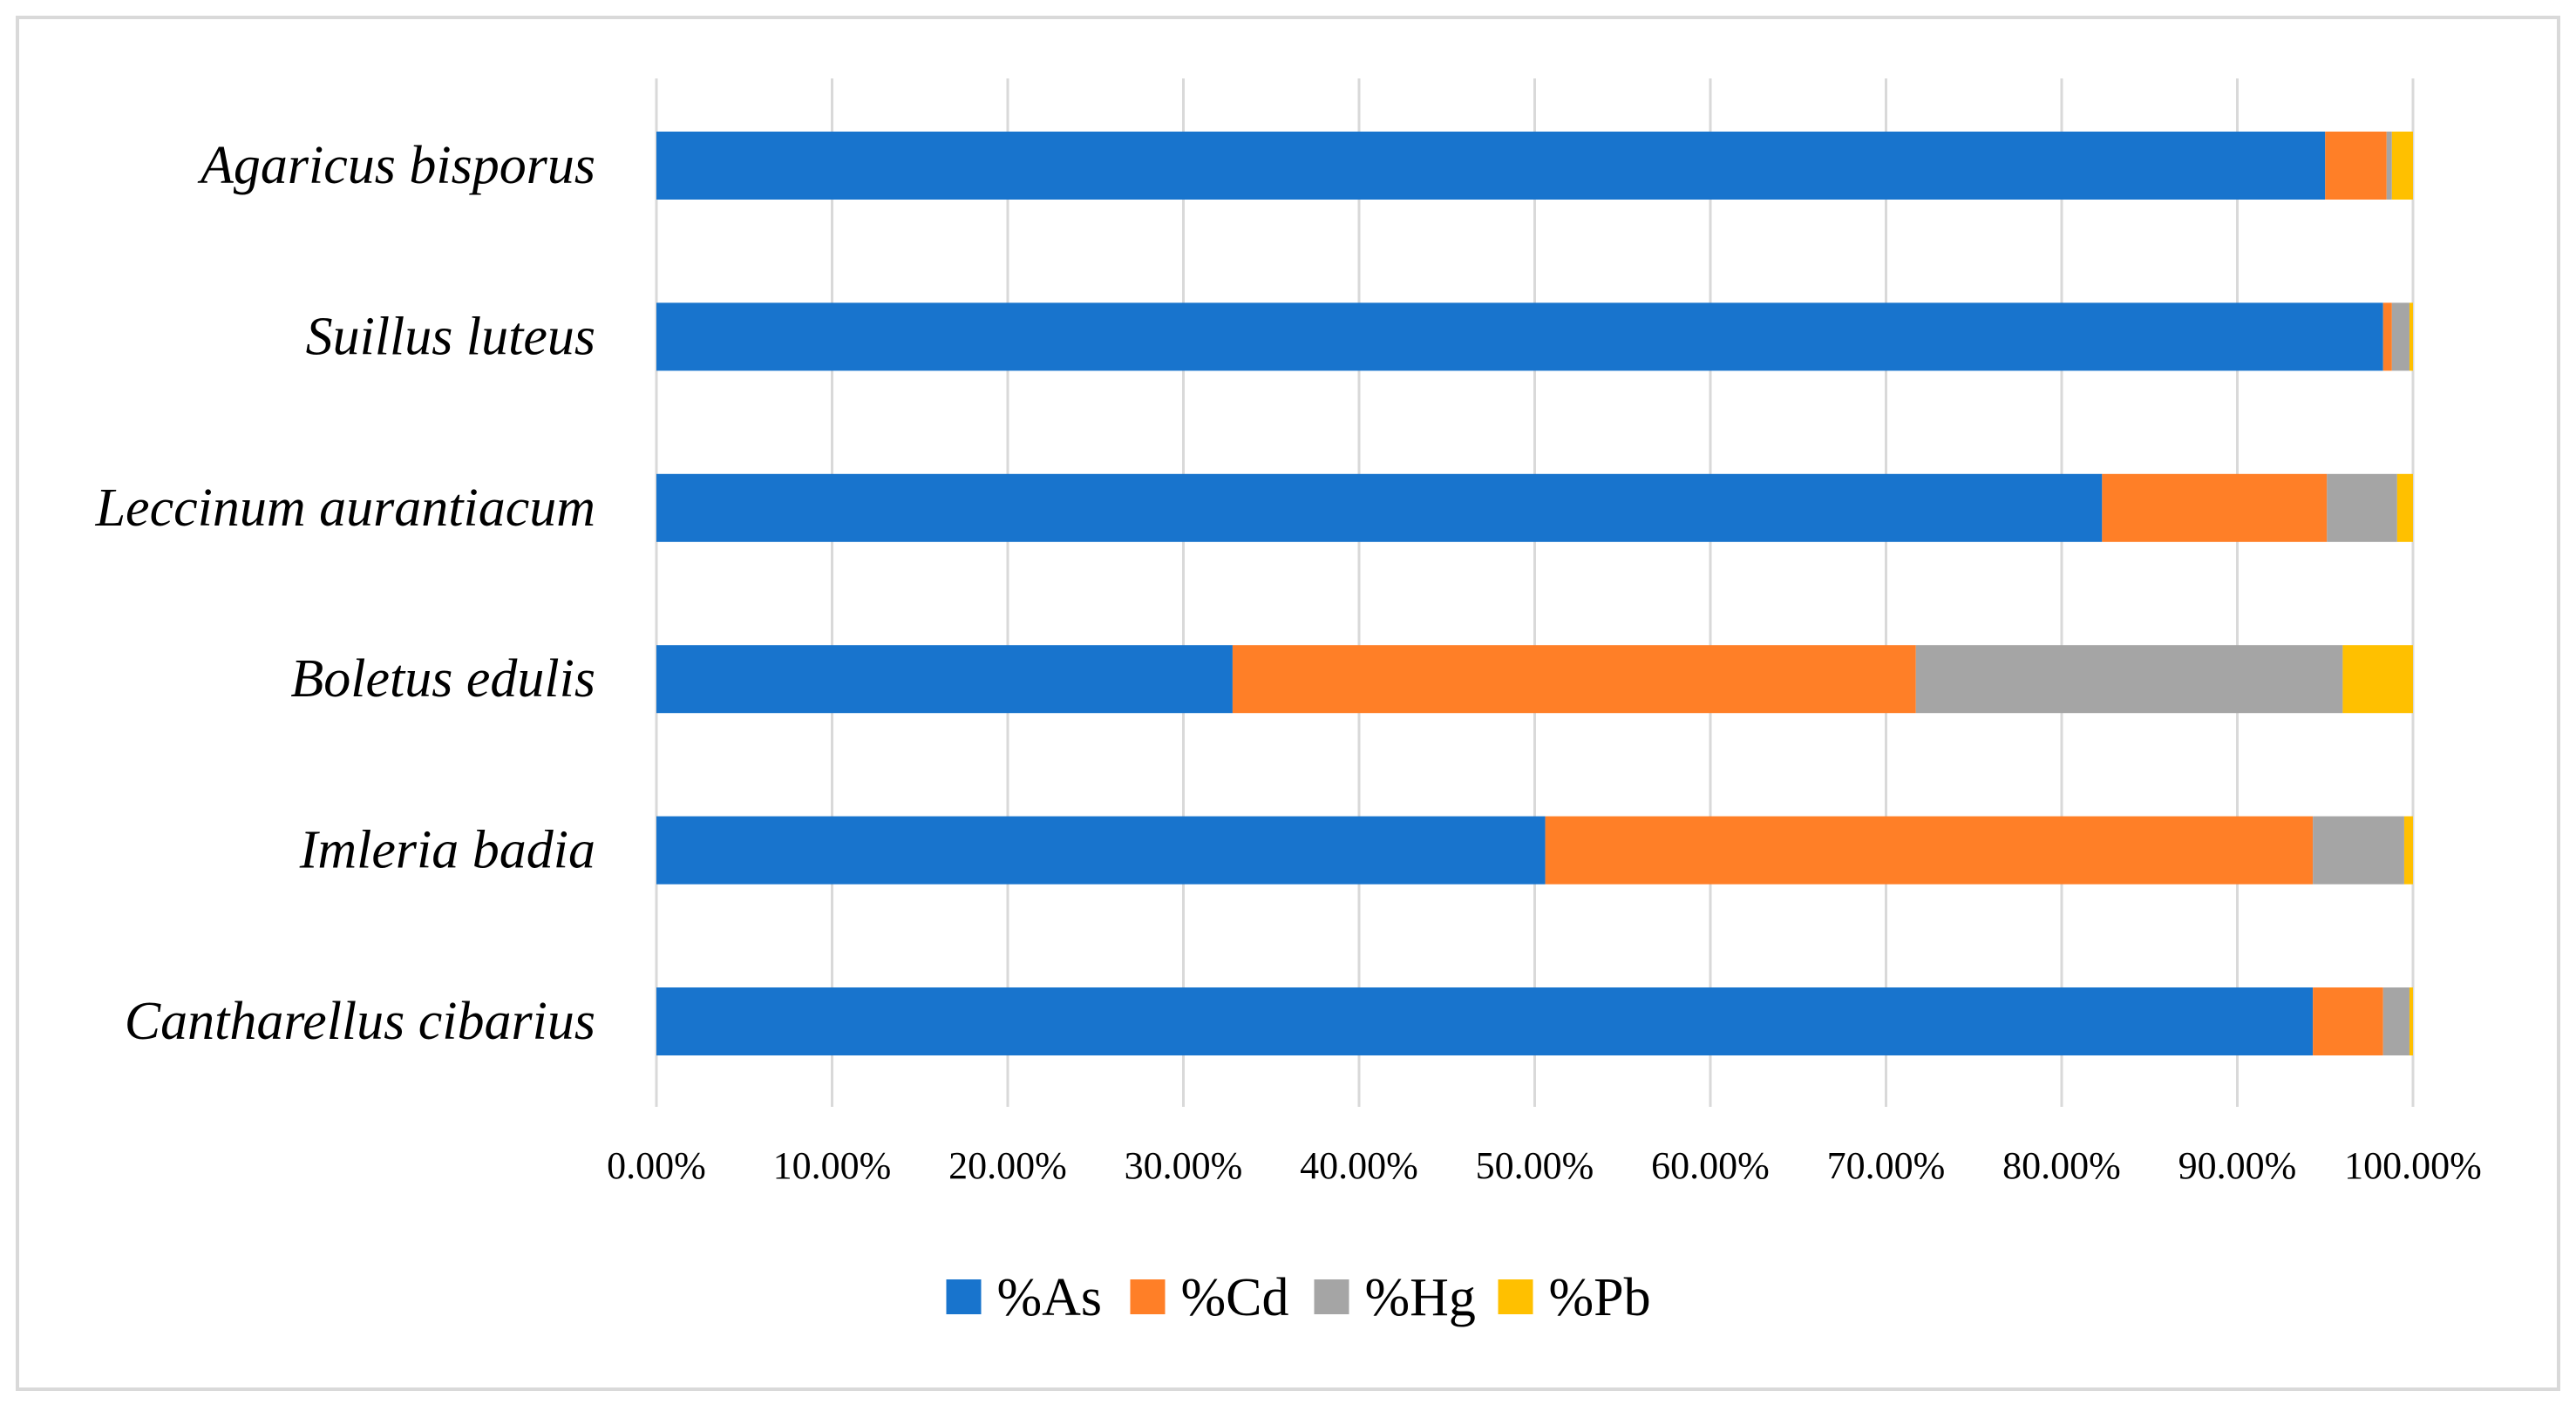  I want to click on x-tick-label-2: 20.00%, so click(1007, 1165).